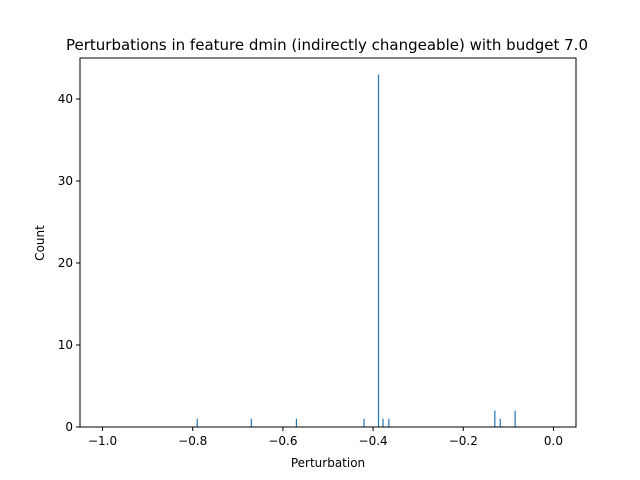 Image resolution: width=640 pixels, height=480 pixels. I want to click on y-tick-label: 10, so click(65, 345).